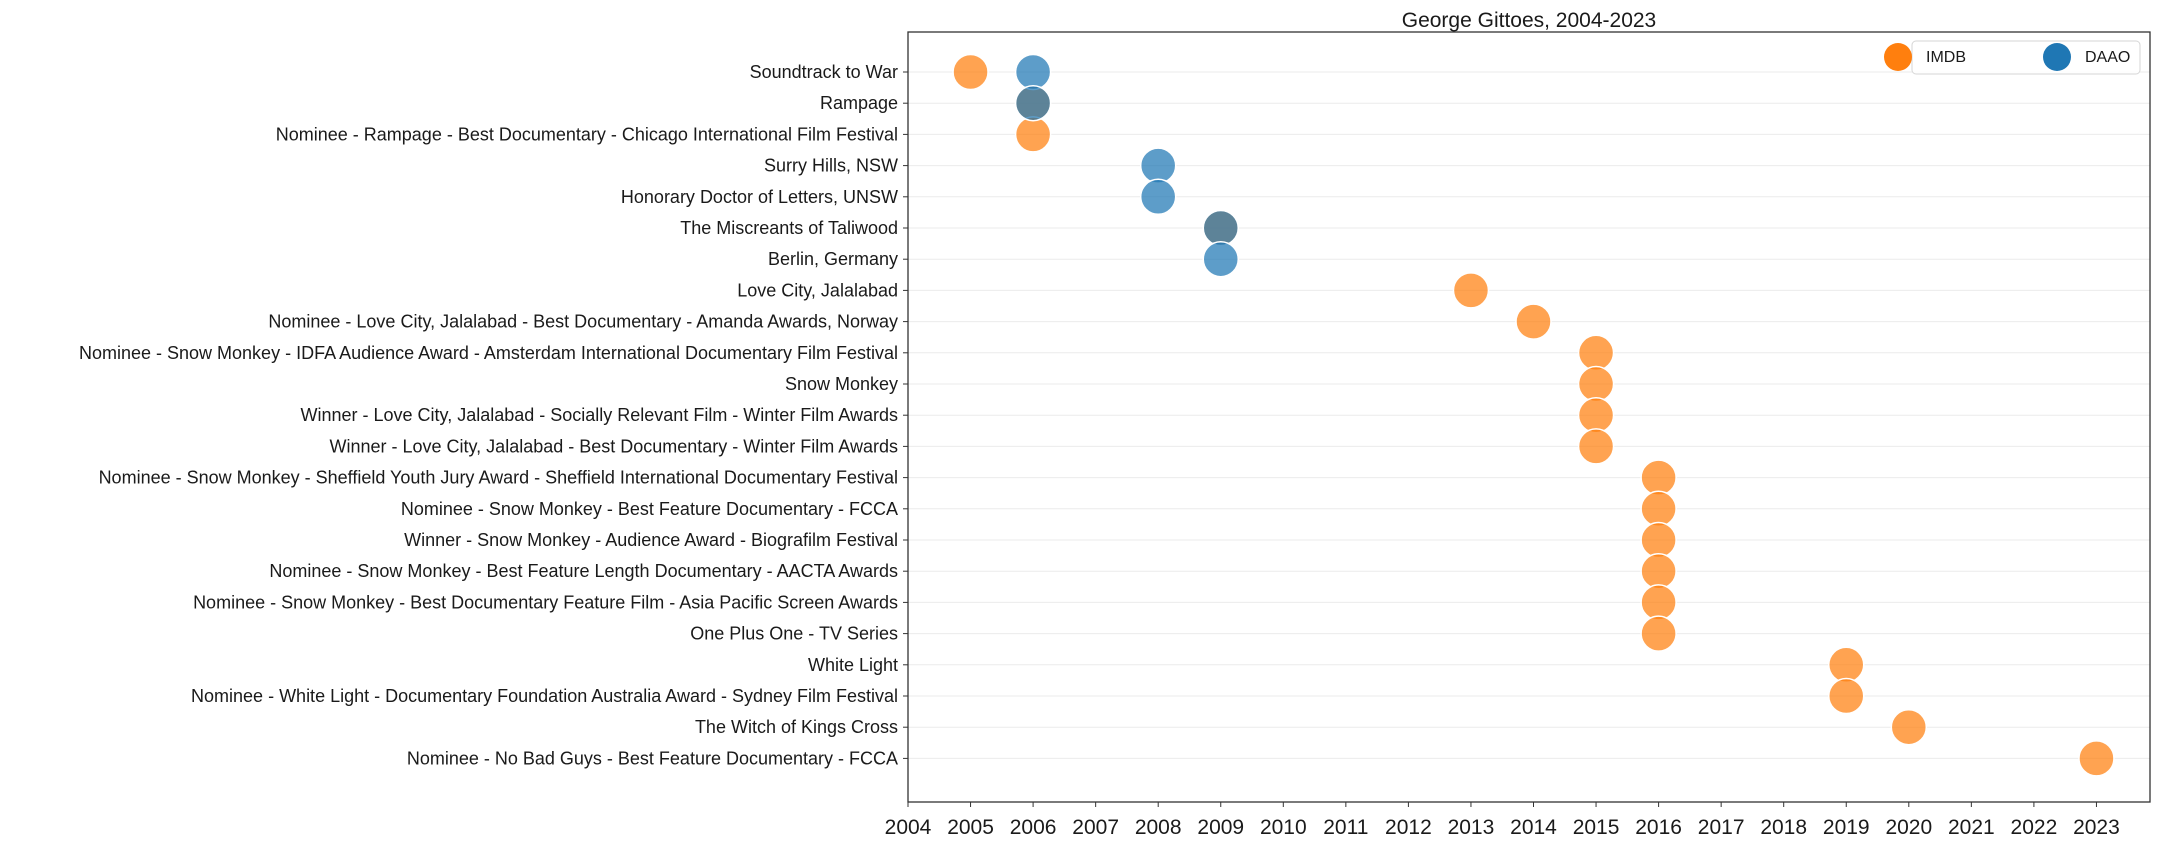 This screenshot has width=2159, height=850. Describe the element at coordinates (833, 259) in the screenshot. I see `y-tick-label: Berlin, Germany` at that location.